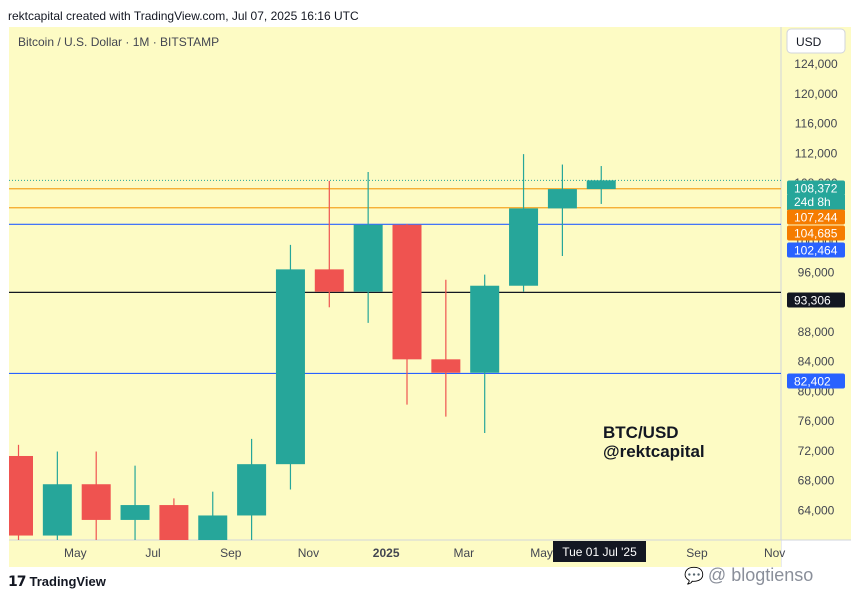 Image resolution: width=859 pixels, height=599 pixels. I want to click on symbol-label: Bitcoin / U.S. Dollar · 1M · BITSTAMP, so click(118, 42).